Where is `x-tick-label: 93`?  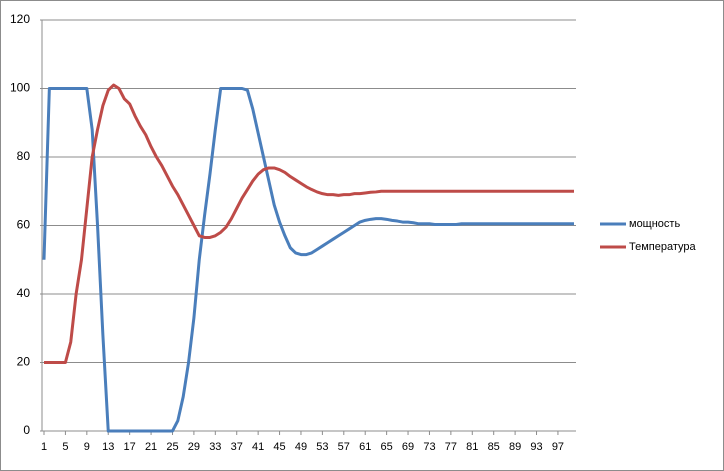 x-tick-label: 93 is located at coordinates (536, 447).